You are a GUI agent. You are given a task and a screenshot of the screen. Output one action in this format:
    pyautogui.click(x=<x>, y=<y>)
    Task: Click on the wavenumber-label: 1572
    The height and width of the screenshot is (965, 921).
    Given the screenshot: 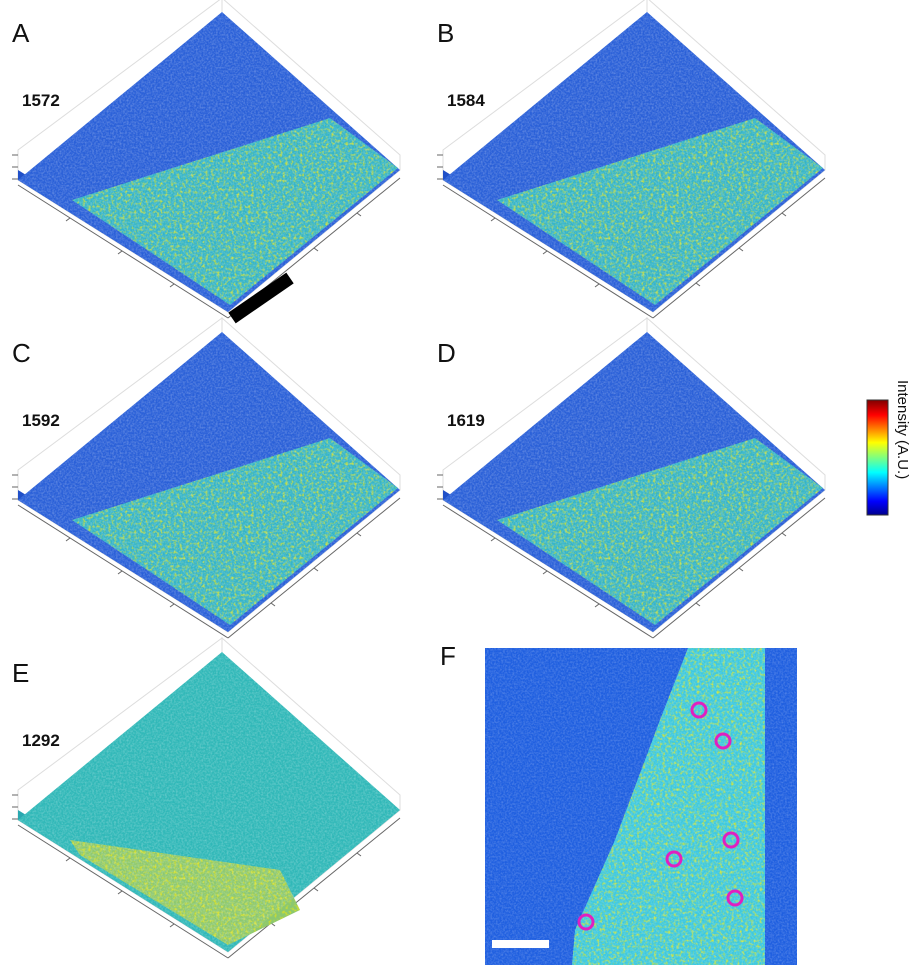 What is the action you would take?
    pyautogui.click(x=41, y=100)
    